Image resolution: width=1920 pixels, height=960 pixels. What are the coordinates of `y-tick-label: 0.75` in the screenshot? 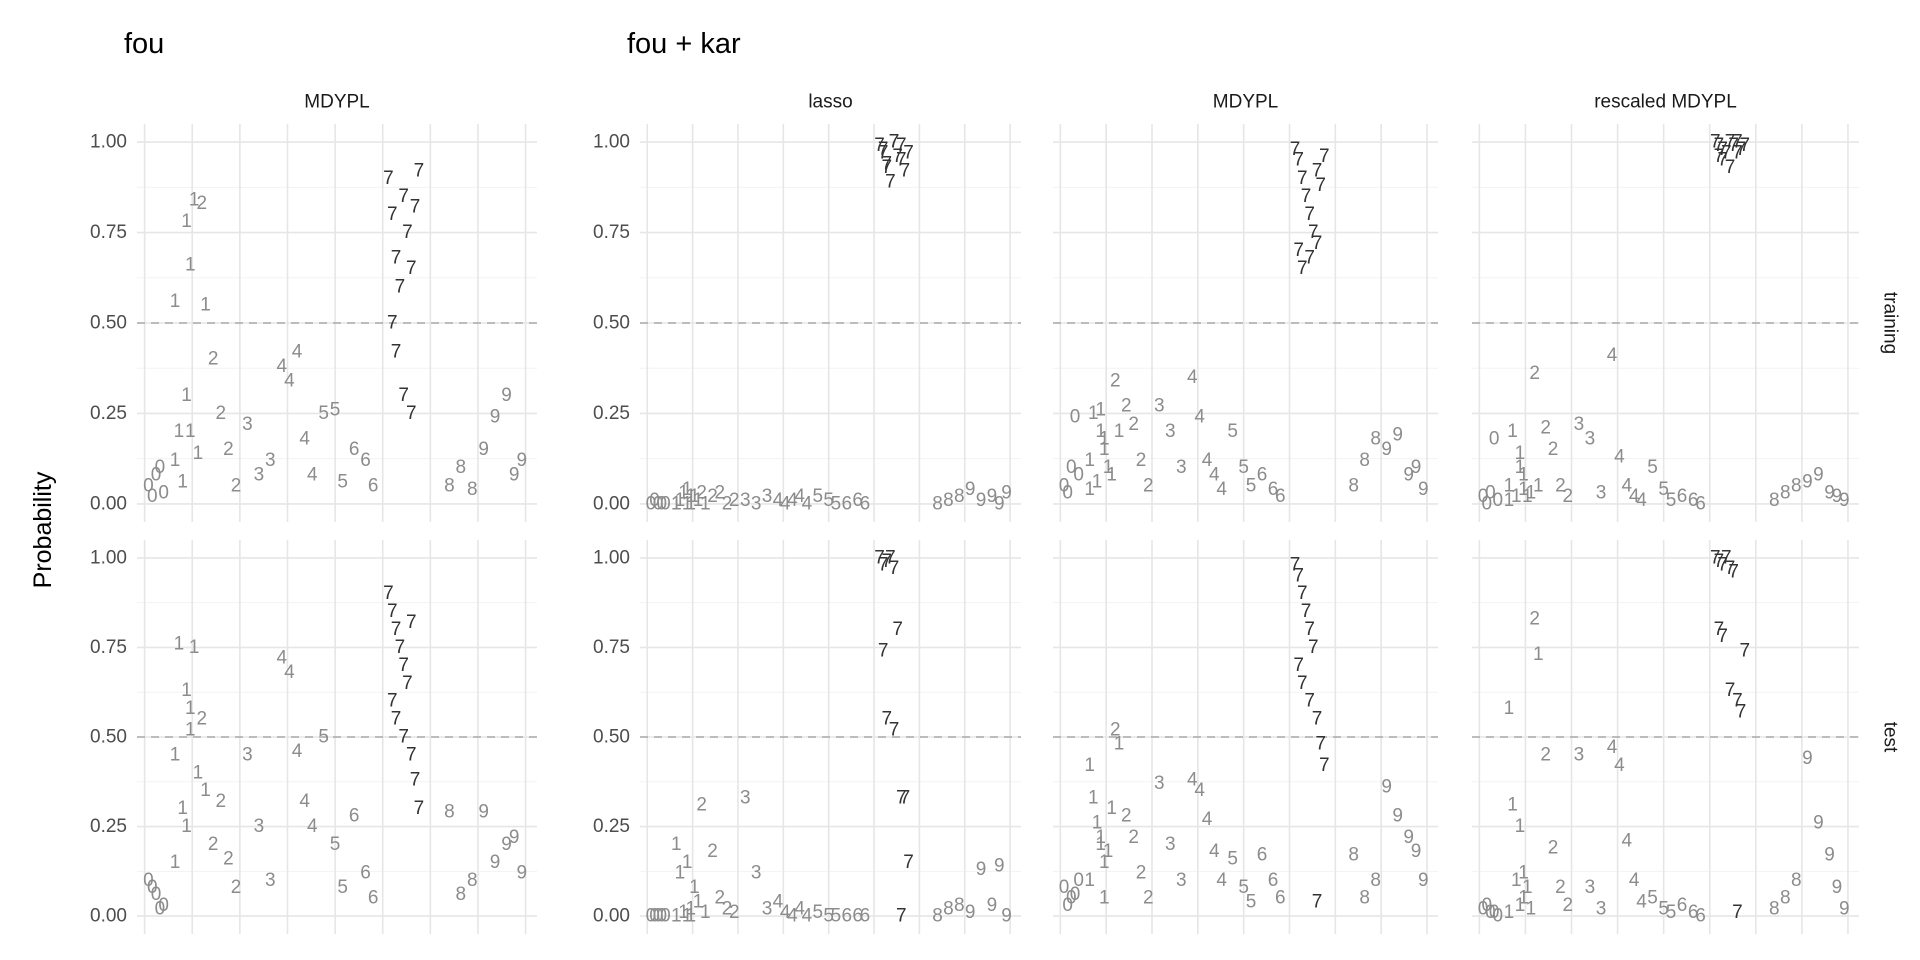 It's located at (611, 647).